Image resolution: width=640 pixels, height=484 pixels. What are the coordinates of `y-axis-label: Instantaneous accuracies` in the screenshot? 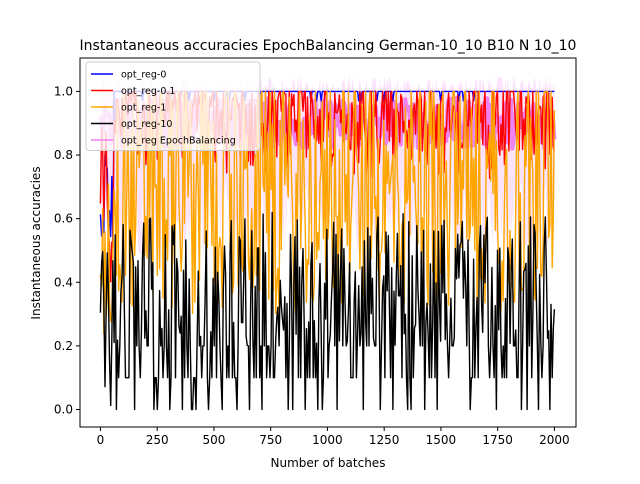 It's located at (36, 242).